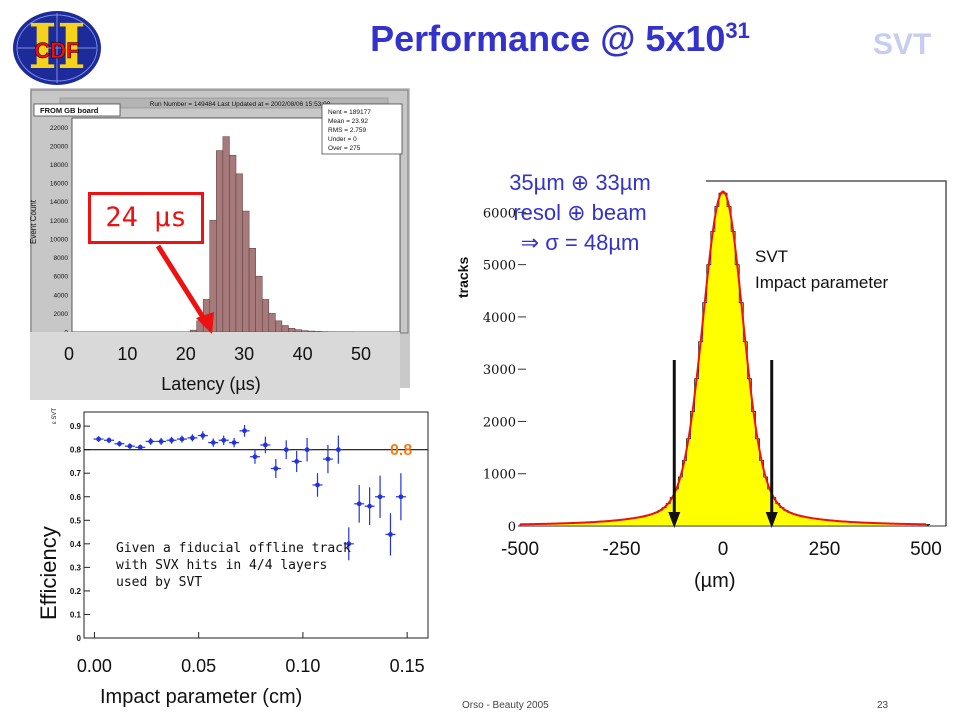 The image size is (960, 720). What do you see at coordinates (621, 549) in the screenshot?
I see `impact-x-tick-label: -250` at bounding box center [621, 549].